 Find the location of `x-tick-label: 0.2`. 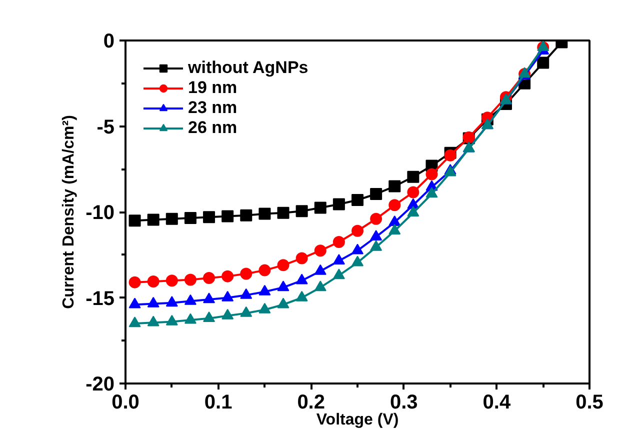

x-tick-label: 0.2 is located at coordinates (311, 403).